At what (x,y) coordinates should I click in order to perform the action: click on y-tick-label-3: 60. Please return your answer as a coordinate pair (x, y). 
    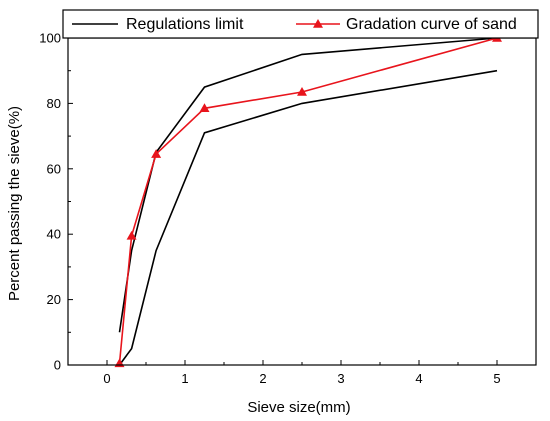
    Looking at the image, I should click on (54, 168).